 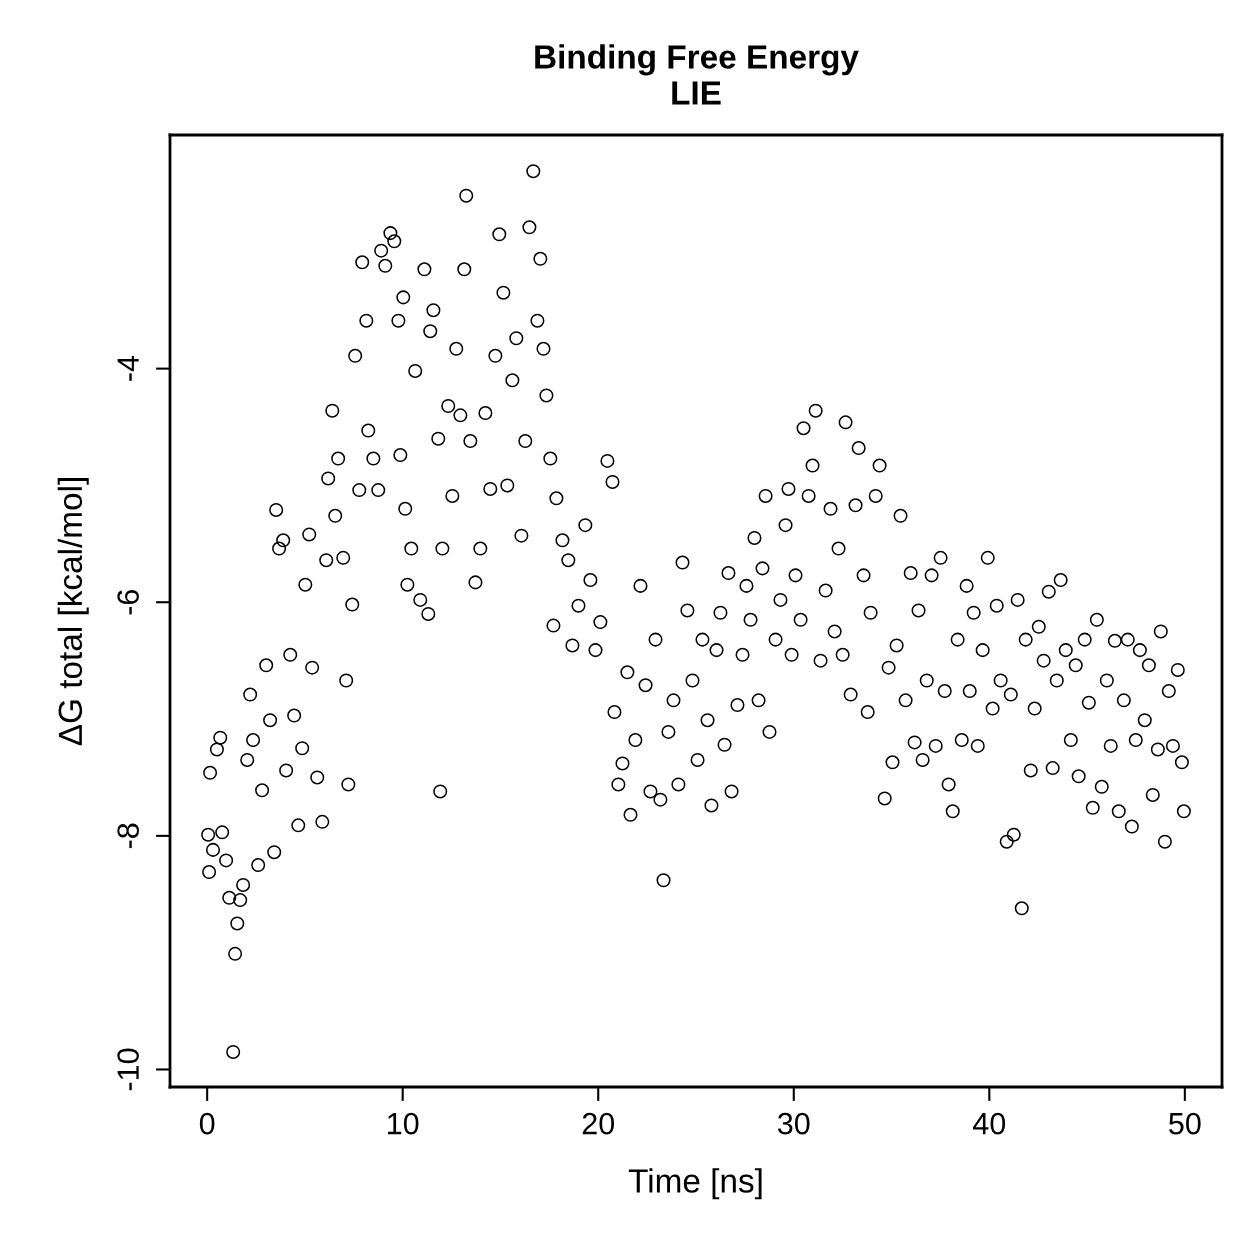 What do you see at coordinates (403, 1123) in the screenshot?
I see `x-tick-label: 10` at bounding box center [403, 1123].